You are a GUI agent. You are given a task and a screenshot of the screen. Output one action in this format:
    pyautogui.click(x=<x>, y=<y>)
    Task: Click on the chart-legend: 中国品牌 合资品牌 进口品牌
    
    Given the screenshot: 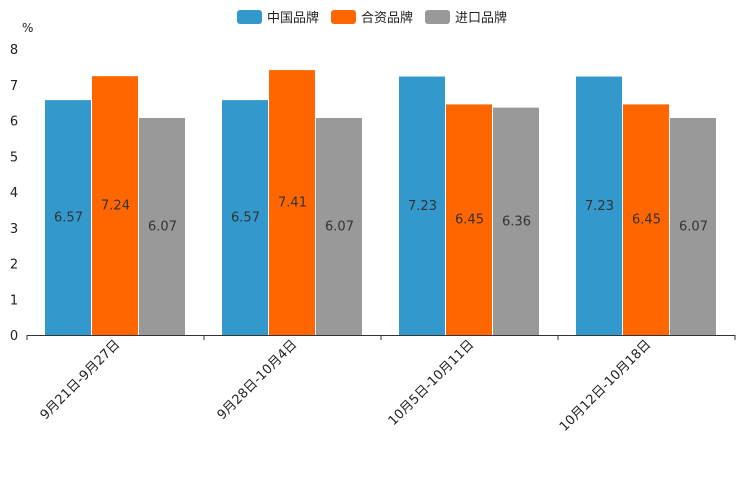 What is the action you would take?
    pyautogui.click(x=372, y=16)
    